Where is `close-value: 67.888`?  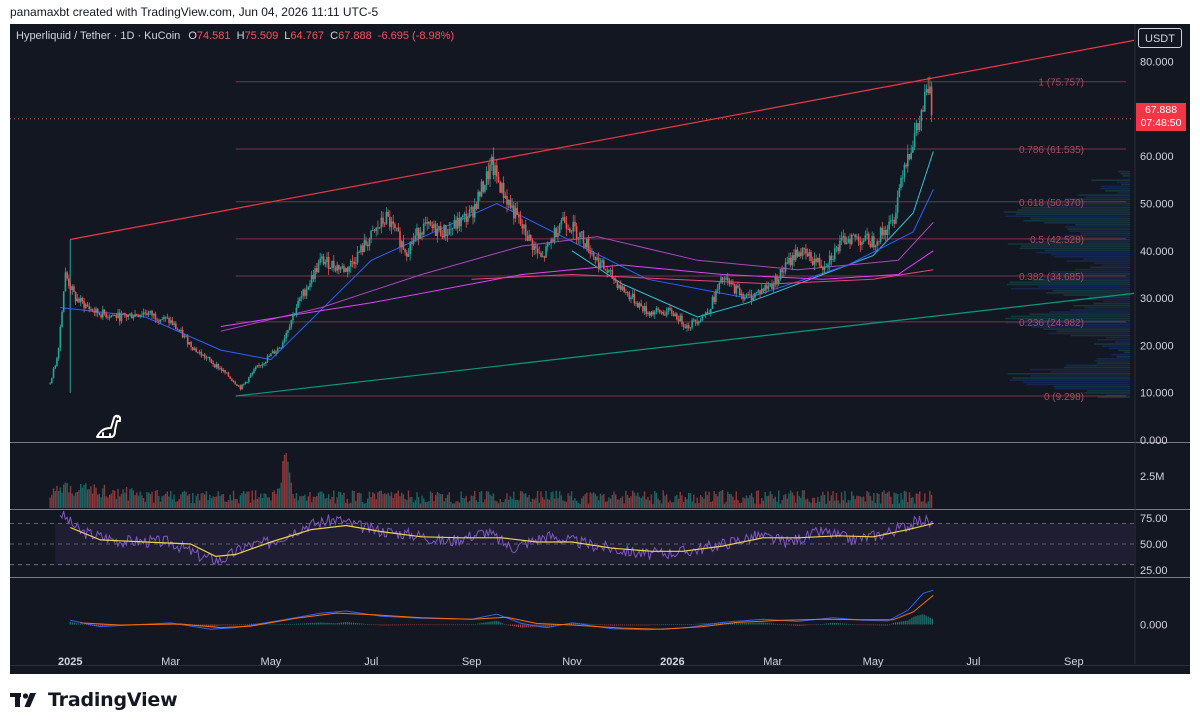 close-value: 67.888 is located at coordinates (355, 36).